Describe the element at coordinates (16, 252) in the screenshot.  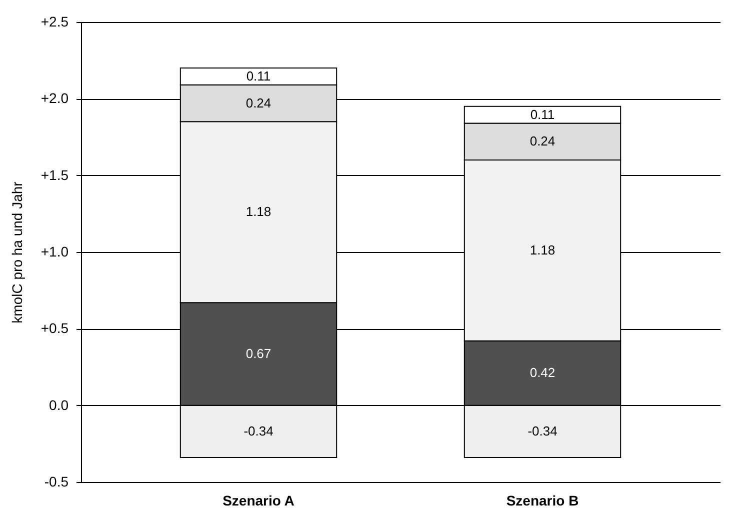
I see `y-axis-title: kmolC pro ha und Jahr` at that location.